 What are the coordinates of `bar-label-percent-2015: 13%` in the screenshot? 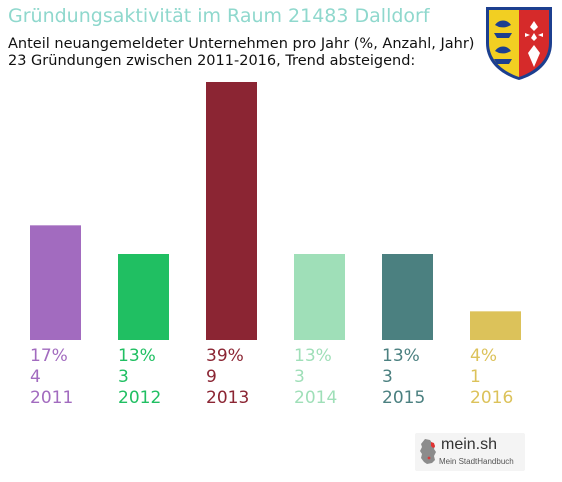 It's located at (401, 356).